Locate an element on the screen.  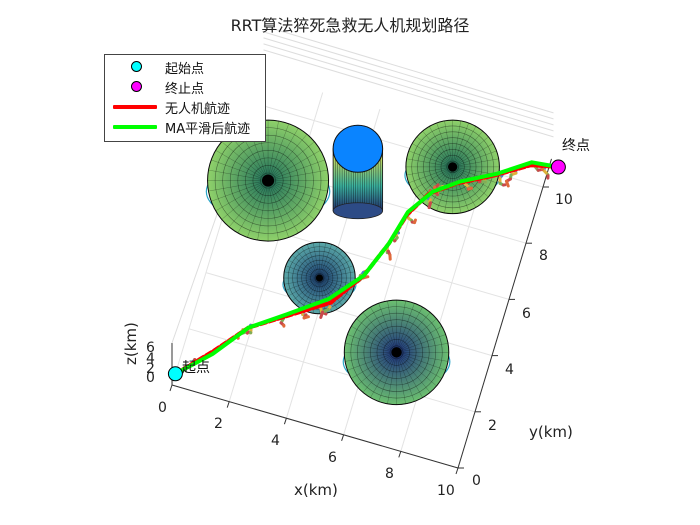
x-tick-4: 4 is located at coordinates (275, 441).